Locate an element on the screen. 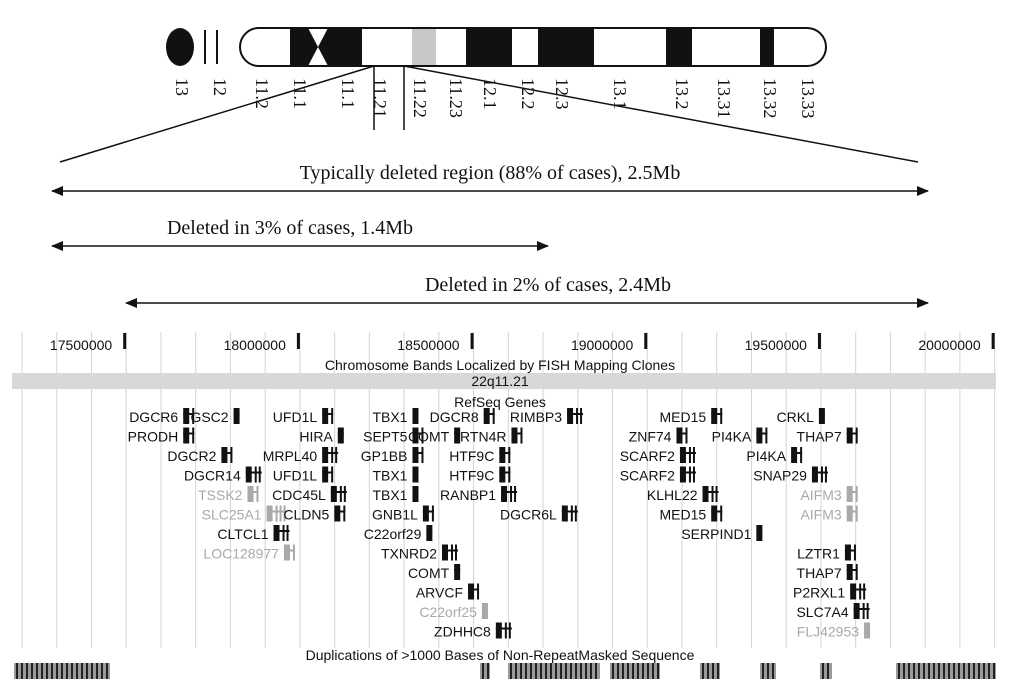 This screenshot has width=1024, height=693. gene-slc7a4: SLC7A4 is located at coordinates (833, 611).